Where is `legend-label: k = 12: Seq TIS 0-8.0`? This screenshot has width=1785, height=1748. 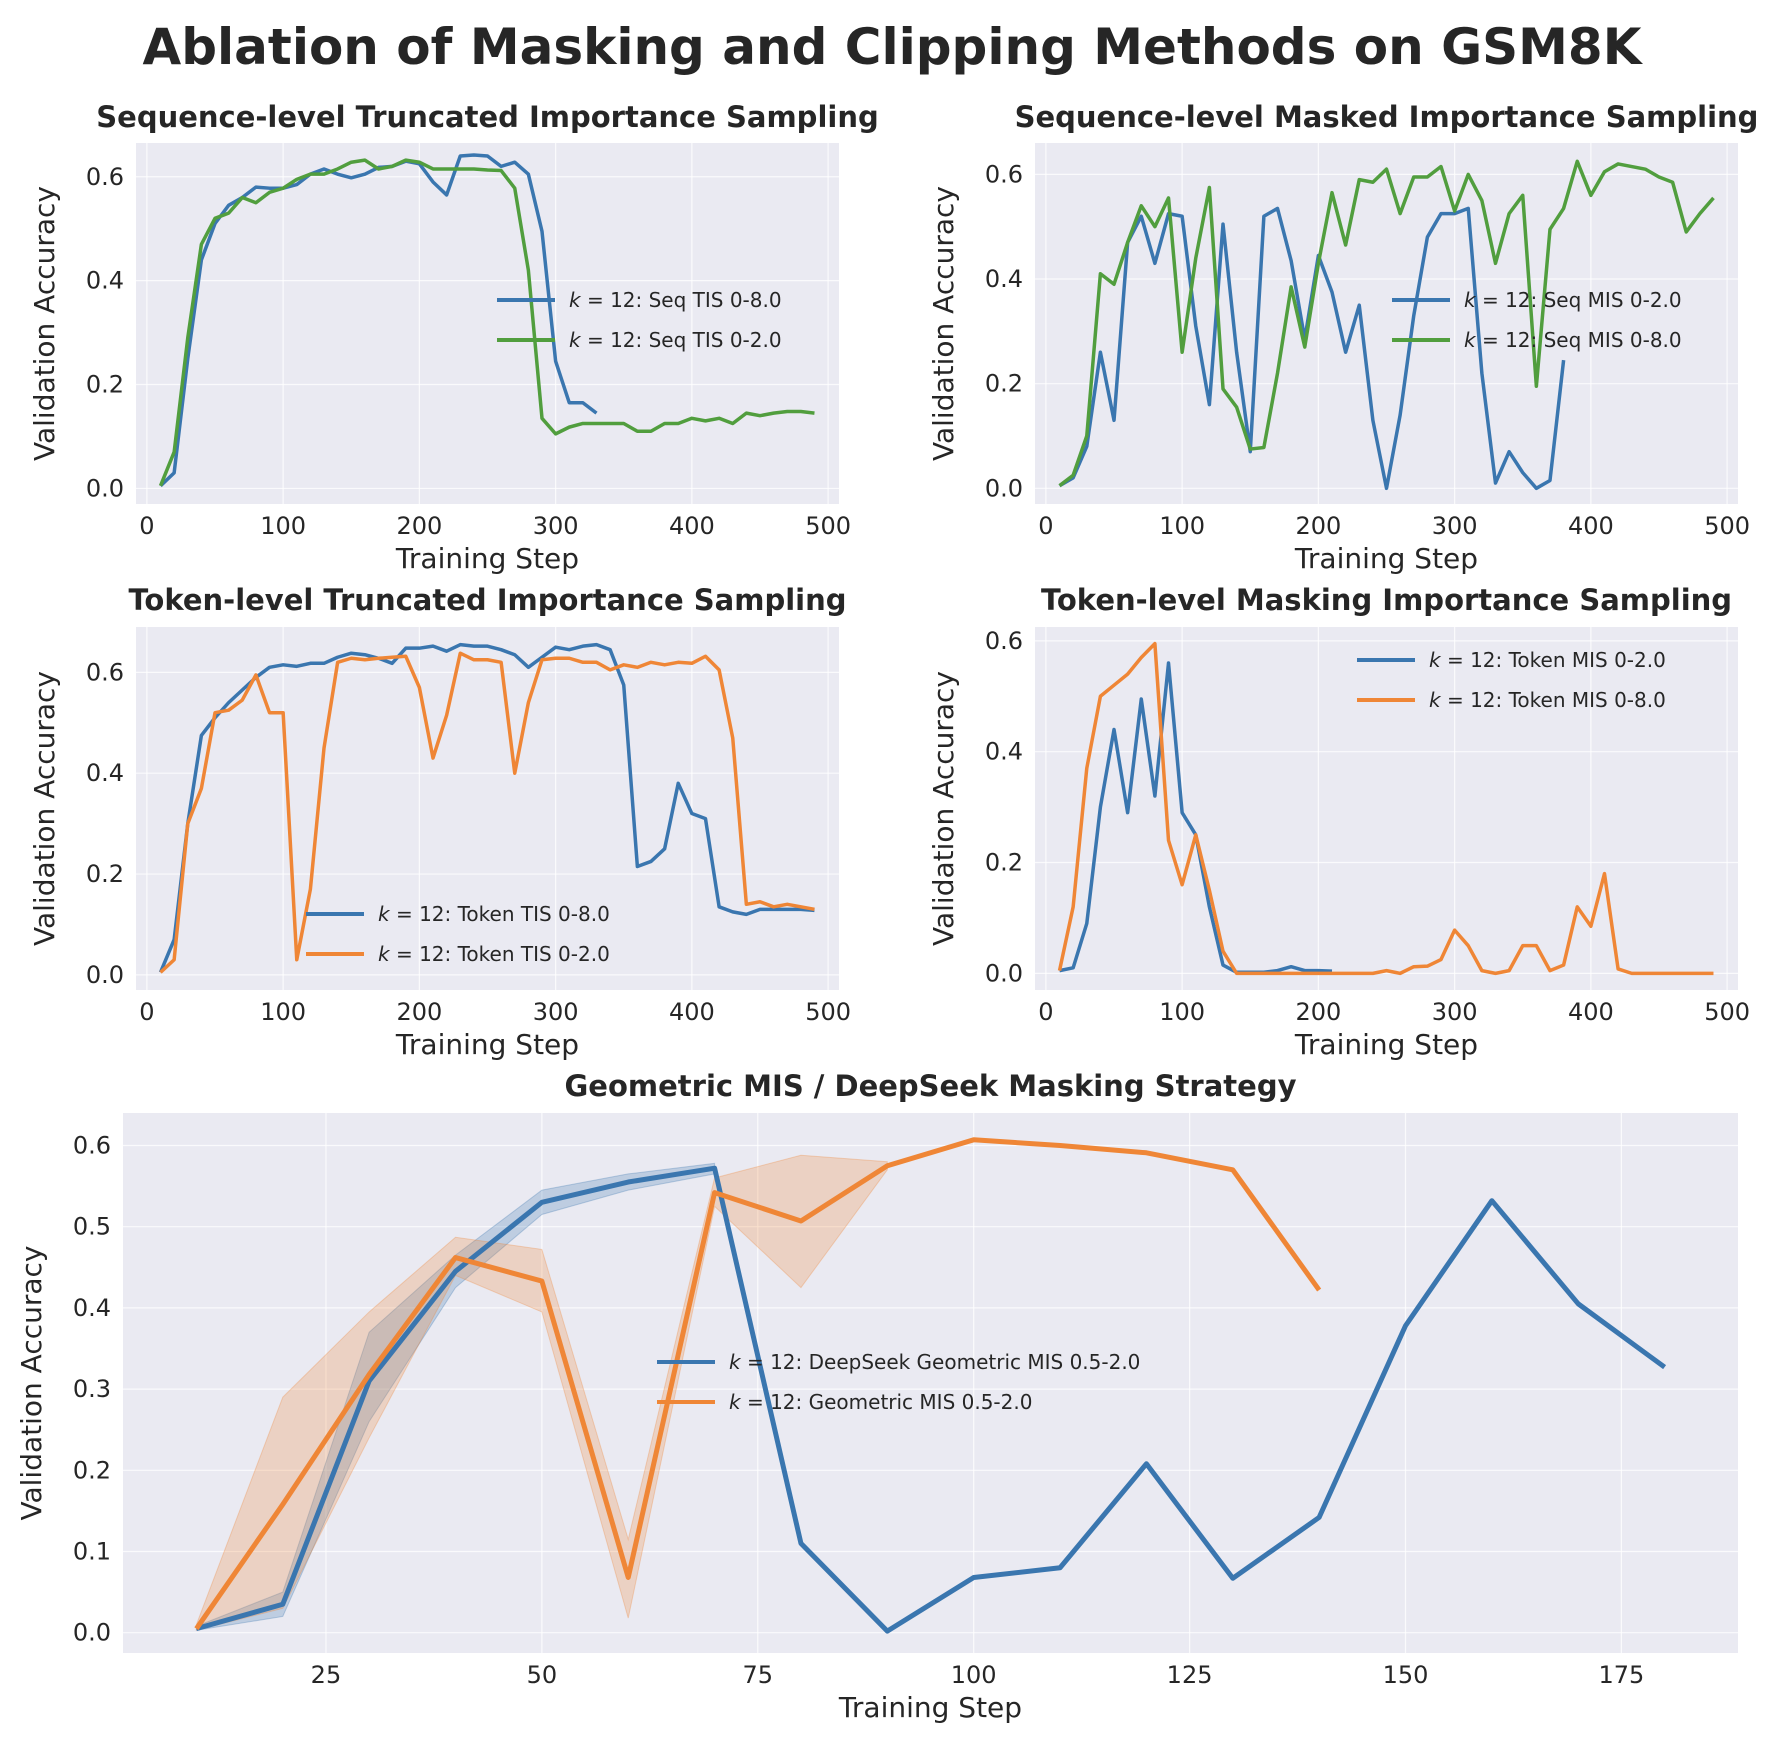 legend-label: k = 12: Seq TIS 0-8.0 is located at coordinates (675, 300).